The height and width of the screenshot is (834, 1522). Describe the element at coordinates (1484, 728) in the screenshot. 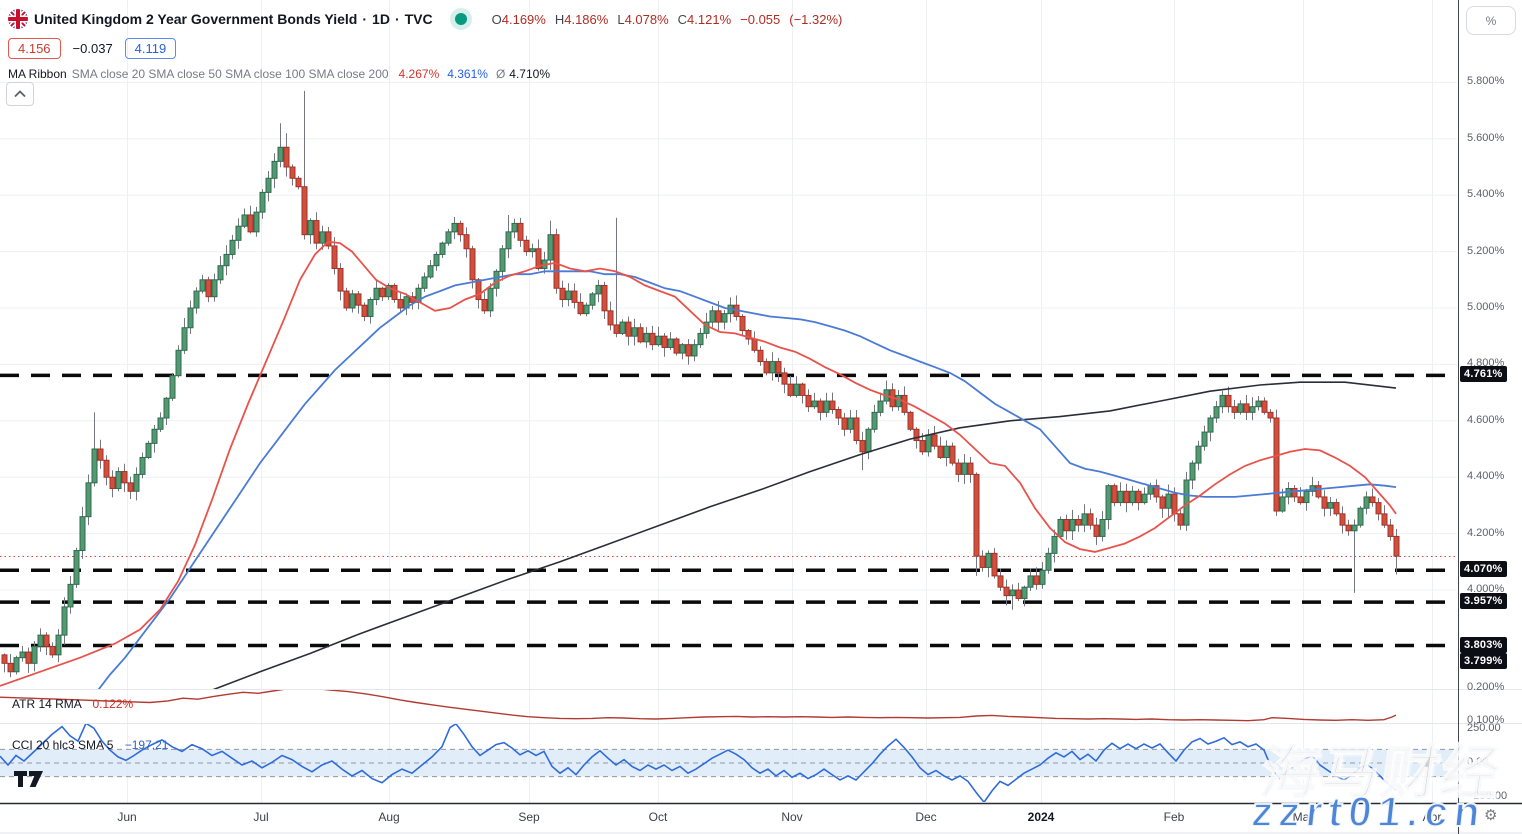

I see `cci-tick: 250.00` at that location.